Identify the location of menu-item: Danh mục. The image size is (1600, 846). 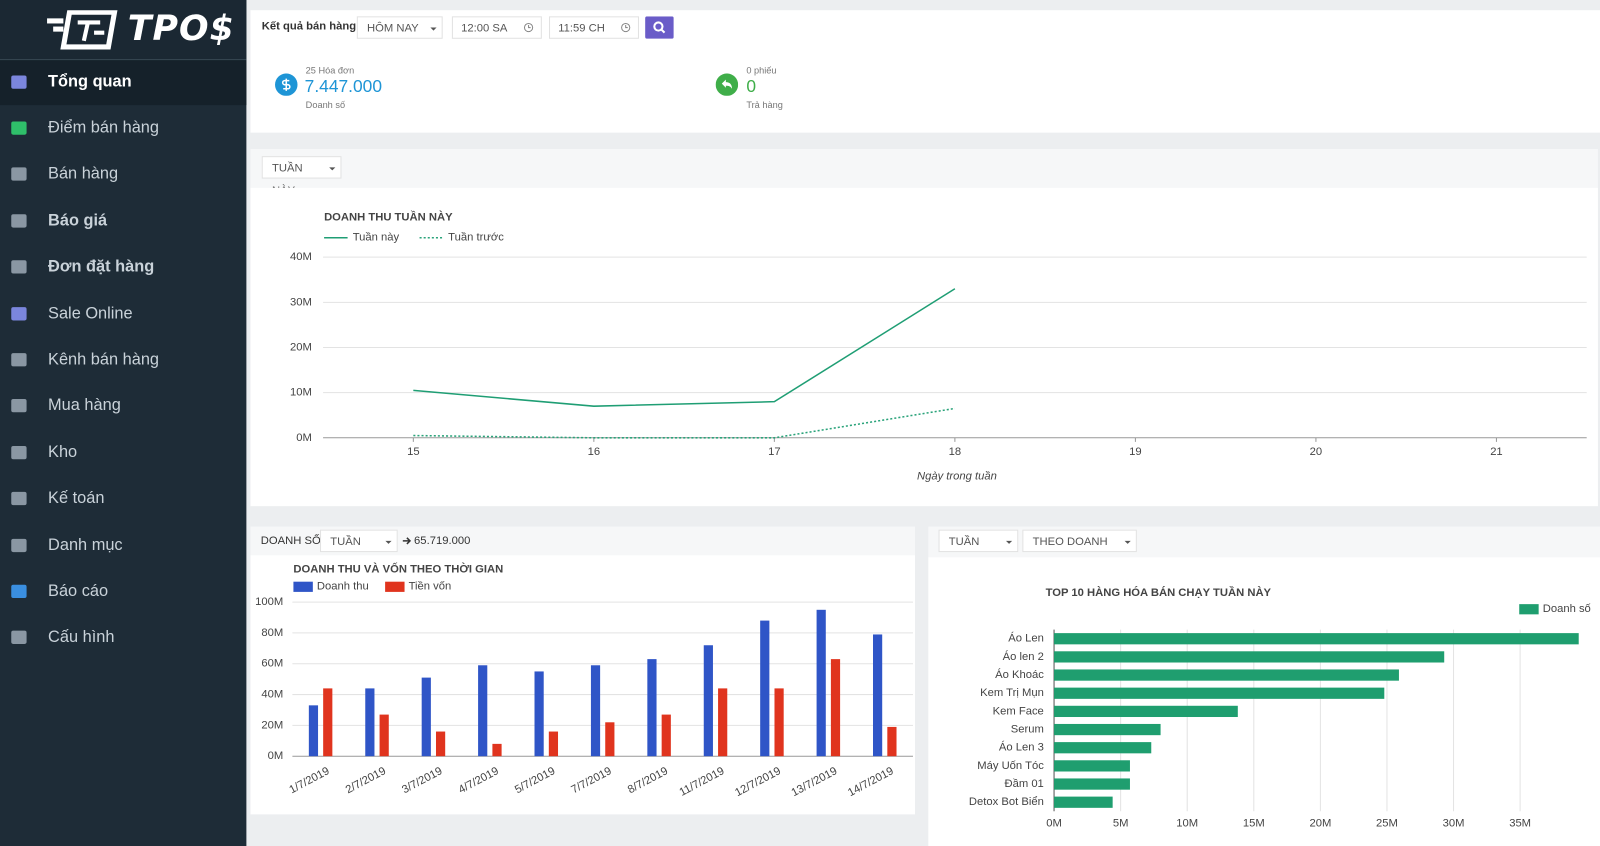
(123, 545).